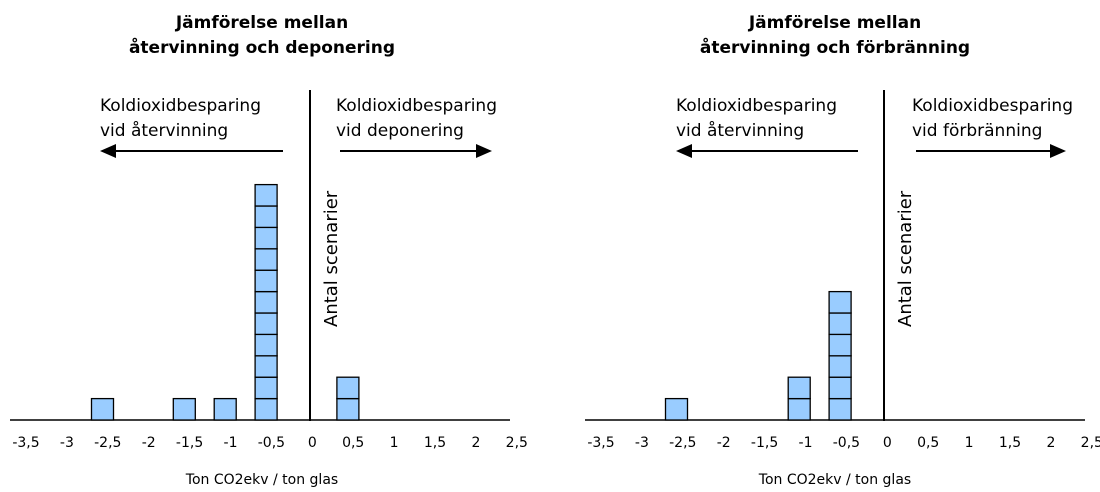 This screenshot has height=492, width=1100. Describe the element at coordinates (262, 47) in the screenshot. I see `chart-title-line2: återvinning och deponering` at that location.